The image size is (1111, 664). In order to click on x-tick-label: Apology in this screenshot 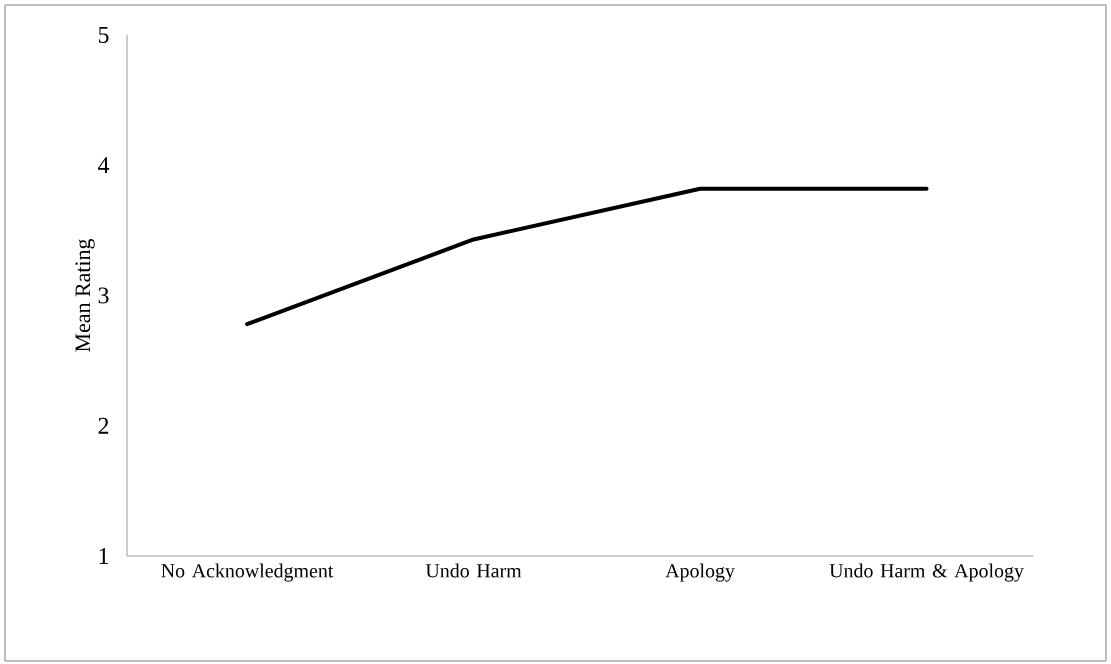, I will do `click(700, 572)`.